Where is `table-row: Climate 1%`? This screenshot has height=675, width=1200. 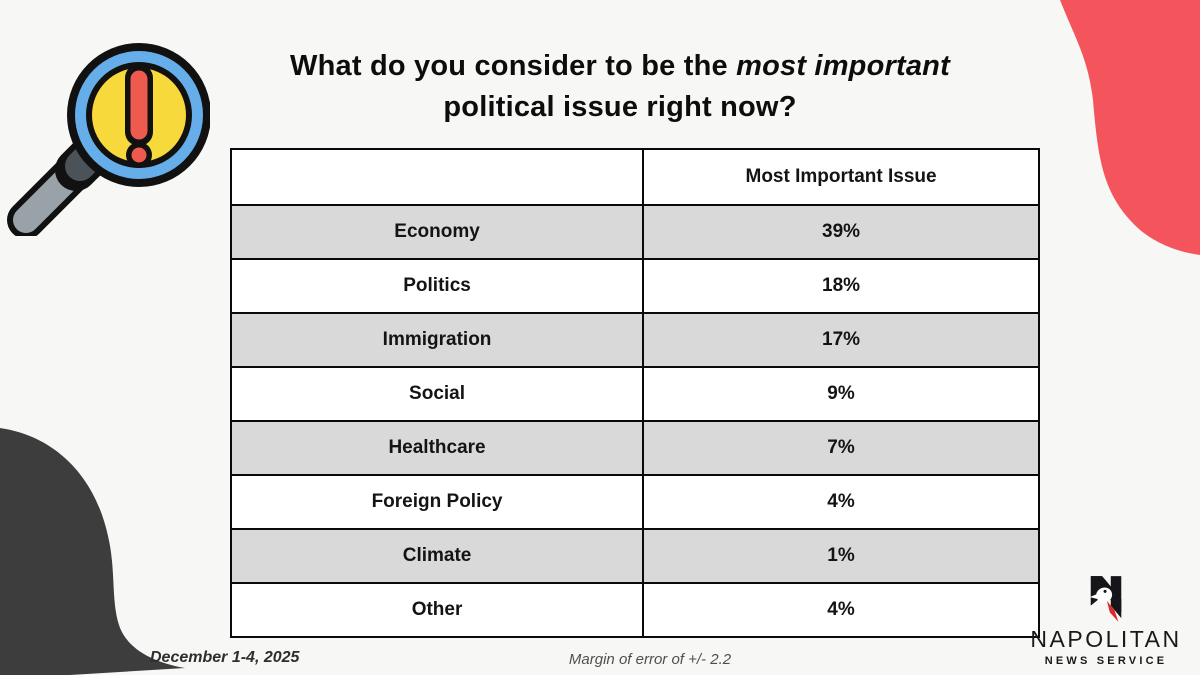
table-row: Climate 1% is located at coordinates (634, 556).